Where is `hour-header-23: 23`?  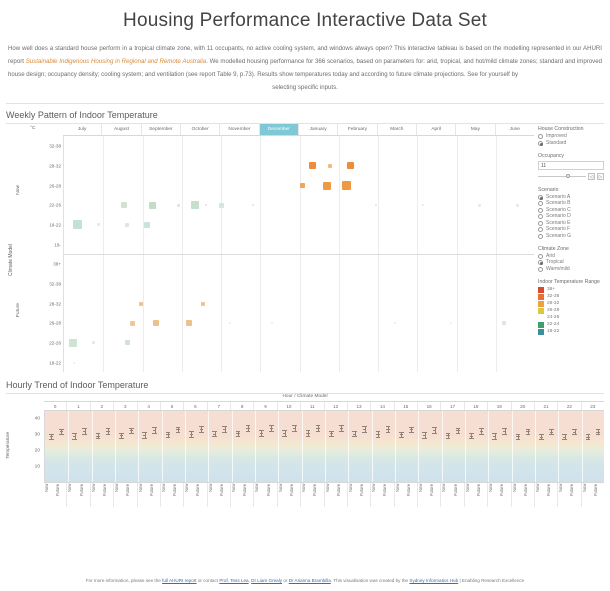 hour-header-23: 23 is located at coordinates (592, 406).